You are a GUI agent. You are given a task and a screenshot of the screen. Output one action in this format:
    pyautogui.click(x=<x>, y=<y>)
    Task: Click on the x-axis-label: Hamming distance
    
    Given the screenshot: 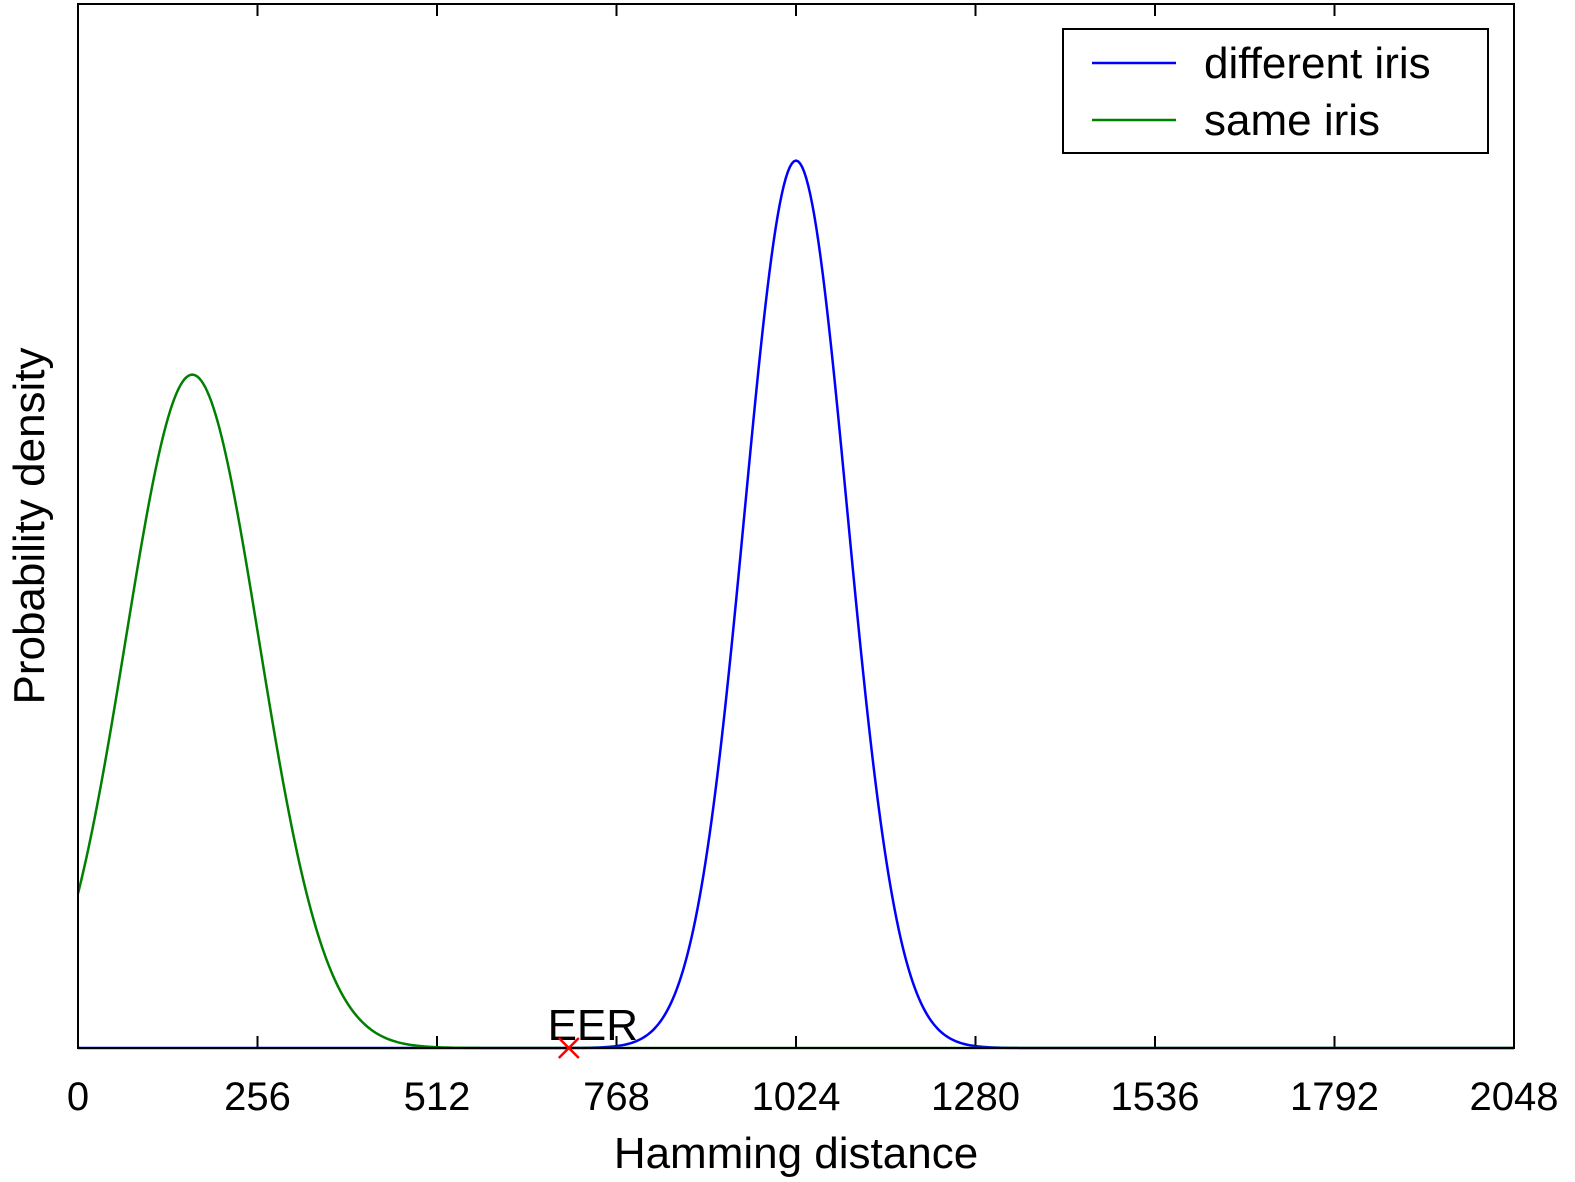 What is the action you would take?
    pyautogui.click(x=796, y=1153)
    